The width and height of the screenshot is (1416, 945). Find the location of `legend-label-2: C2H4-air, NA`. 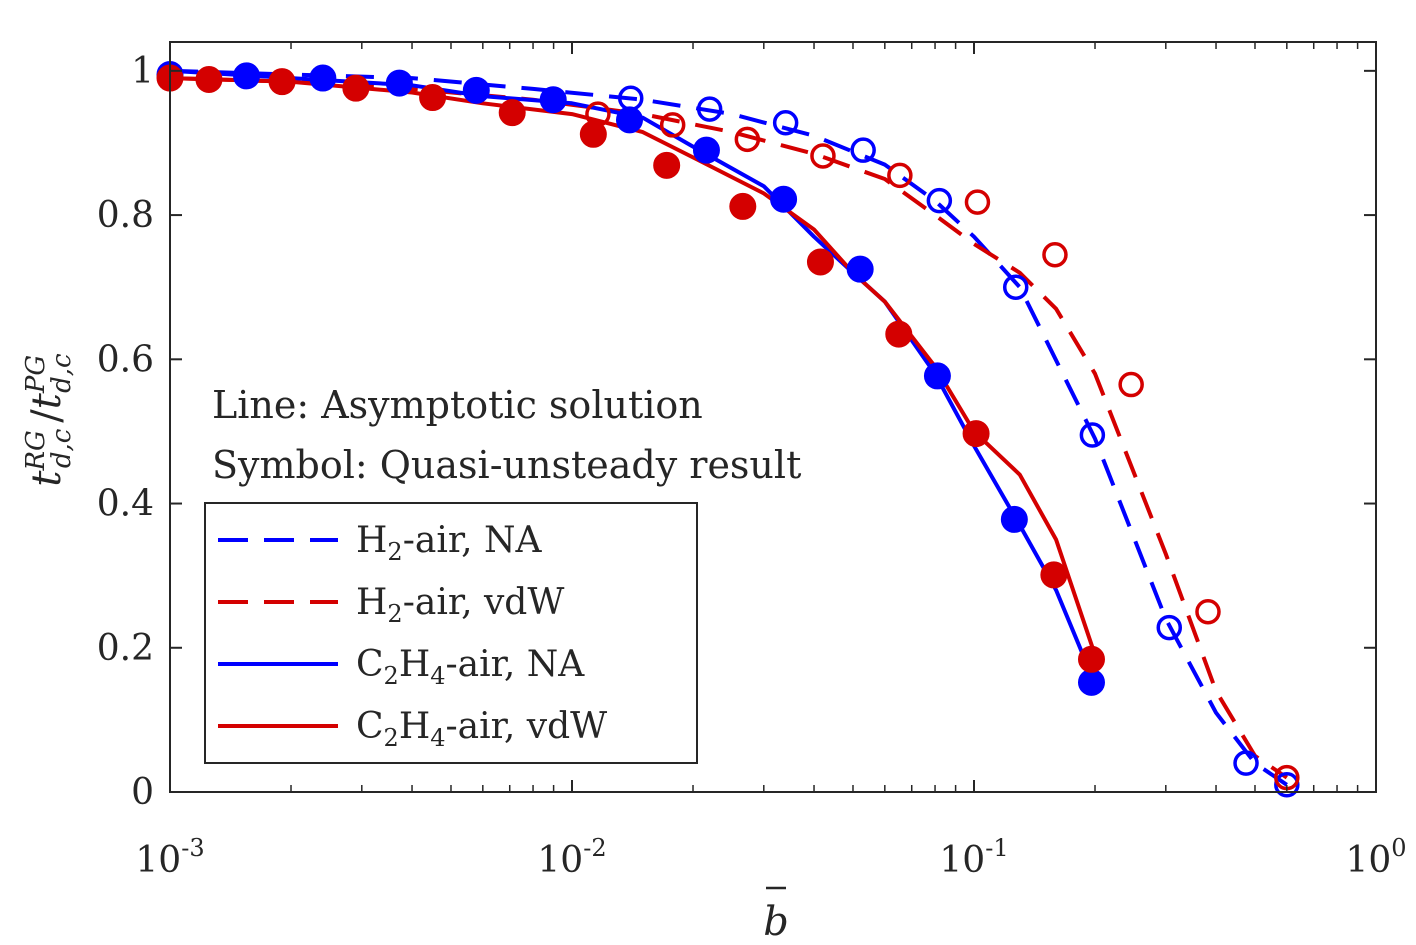

legend-label-2: C2H4-air, NA is located at coordinates (470, 667).